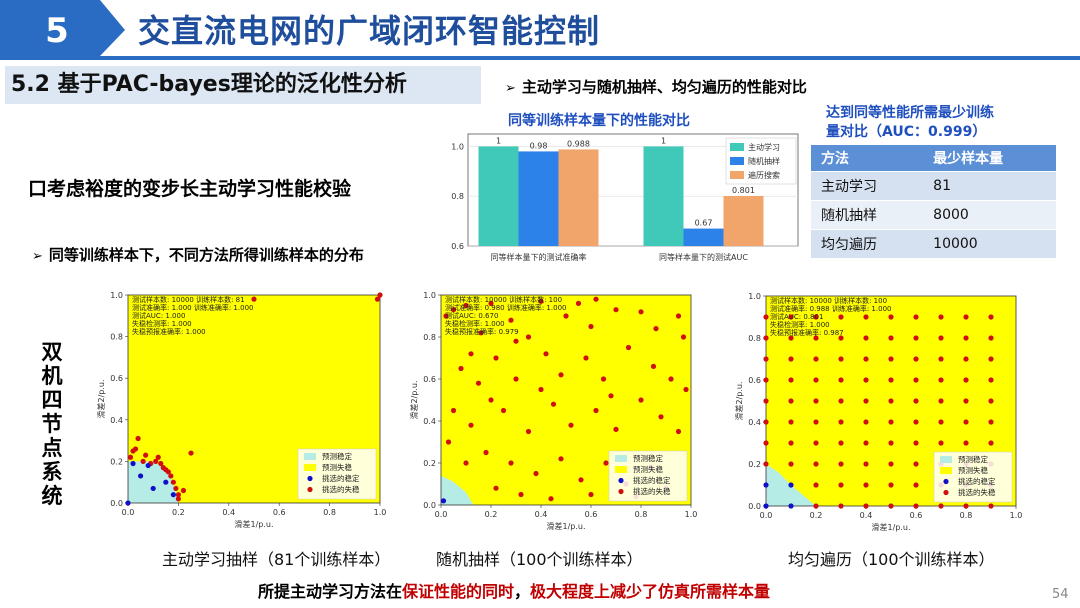  I want to click on scatter-plot-frame, so click(566, 400).